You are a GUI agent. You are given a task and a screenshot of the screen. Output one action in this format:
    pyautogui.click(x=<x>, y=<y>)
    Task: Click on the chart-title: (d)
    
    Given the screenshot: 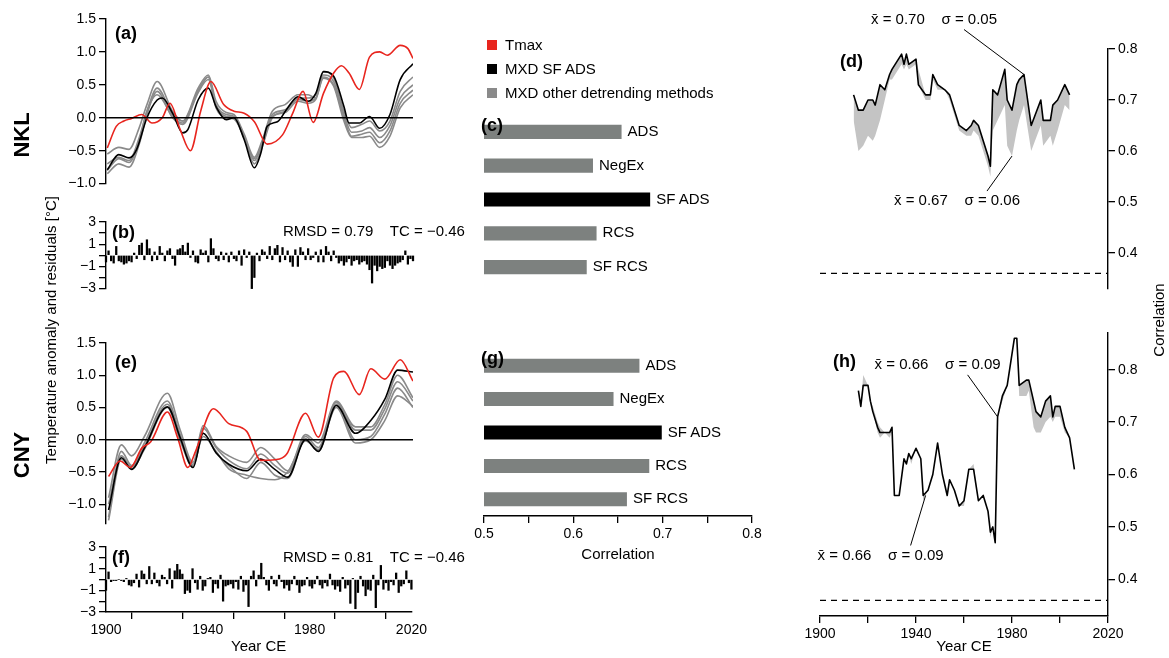 What is the action you would take?
    pyautogui.click(x=851, y=61)
    